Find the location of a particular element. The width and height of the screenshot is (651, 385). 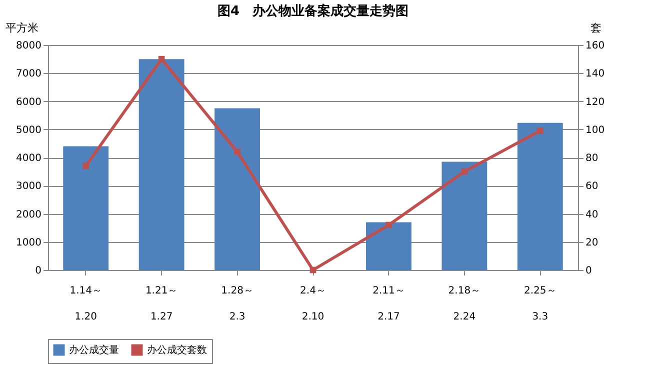

category-label: 1.21～ 1.27 is located at coordinates (161, 304).